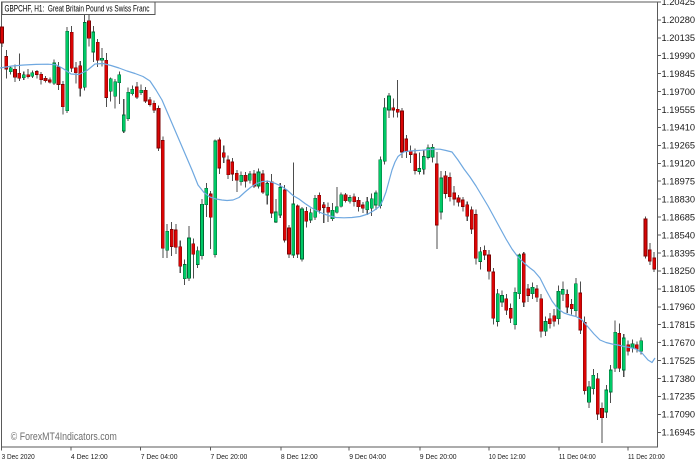 The height and width of the screenshot is (463, 696). What do you see at coordinates (679, 307) in the screenshot?
I see `svg-text: 1.17960` at bounding box center [679, 307].